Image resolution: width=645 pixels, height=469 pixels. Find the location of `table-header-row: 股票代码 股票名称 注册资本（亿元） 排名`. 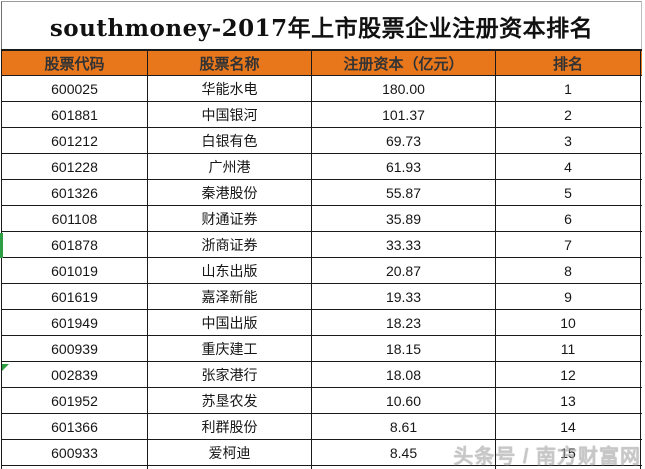

table-header-row: 股票代码 股票名称 注册资本（亿元） 排名 is located at coordinates (322, 62).